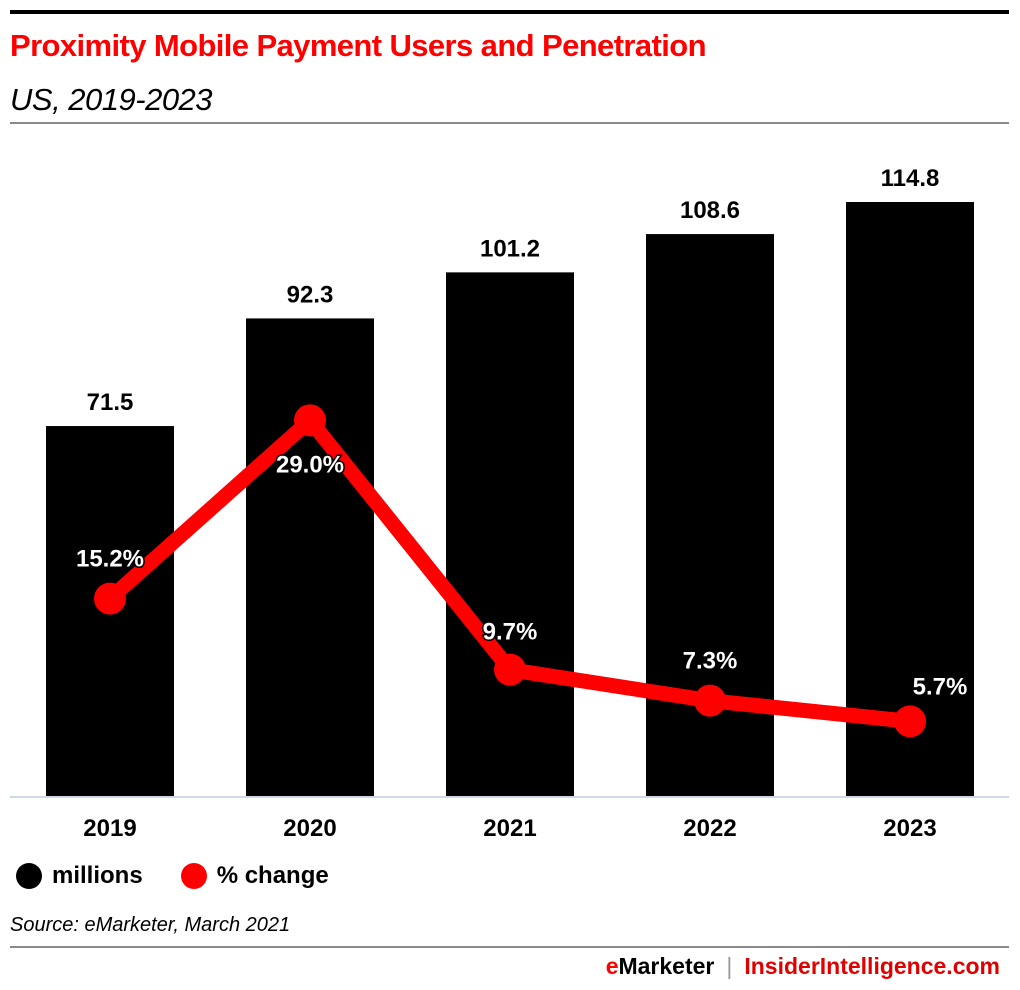 This screenshot has height=990, width=1020. I want to click on bar-2023, so click(910, 499).